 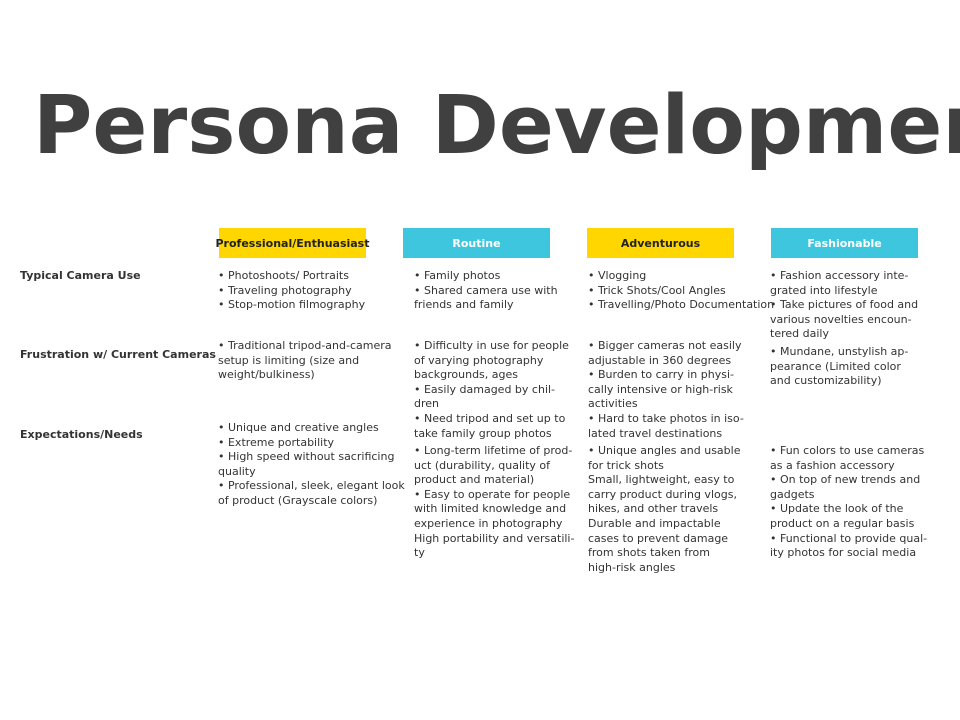 I want to click on cell-line: • On top of new trends and, so click(x=845, y=480).